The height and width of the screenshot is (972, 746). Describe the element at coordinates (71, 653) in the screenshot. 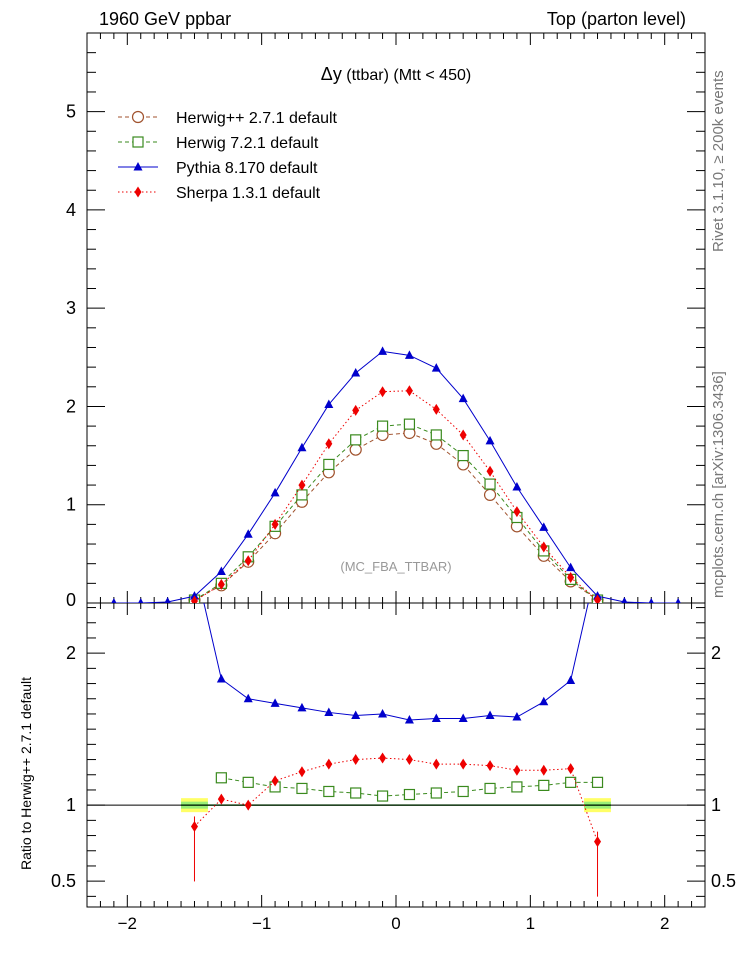

I see `ratio-y-tick-label: 2` at that location.